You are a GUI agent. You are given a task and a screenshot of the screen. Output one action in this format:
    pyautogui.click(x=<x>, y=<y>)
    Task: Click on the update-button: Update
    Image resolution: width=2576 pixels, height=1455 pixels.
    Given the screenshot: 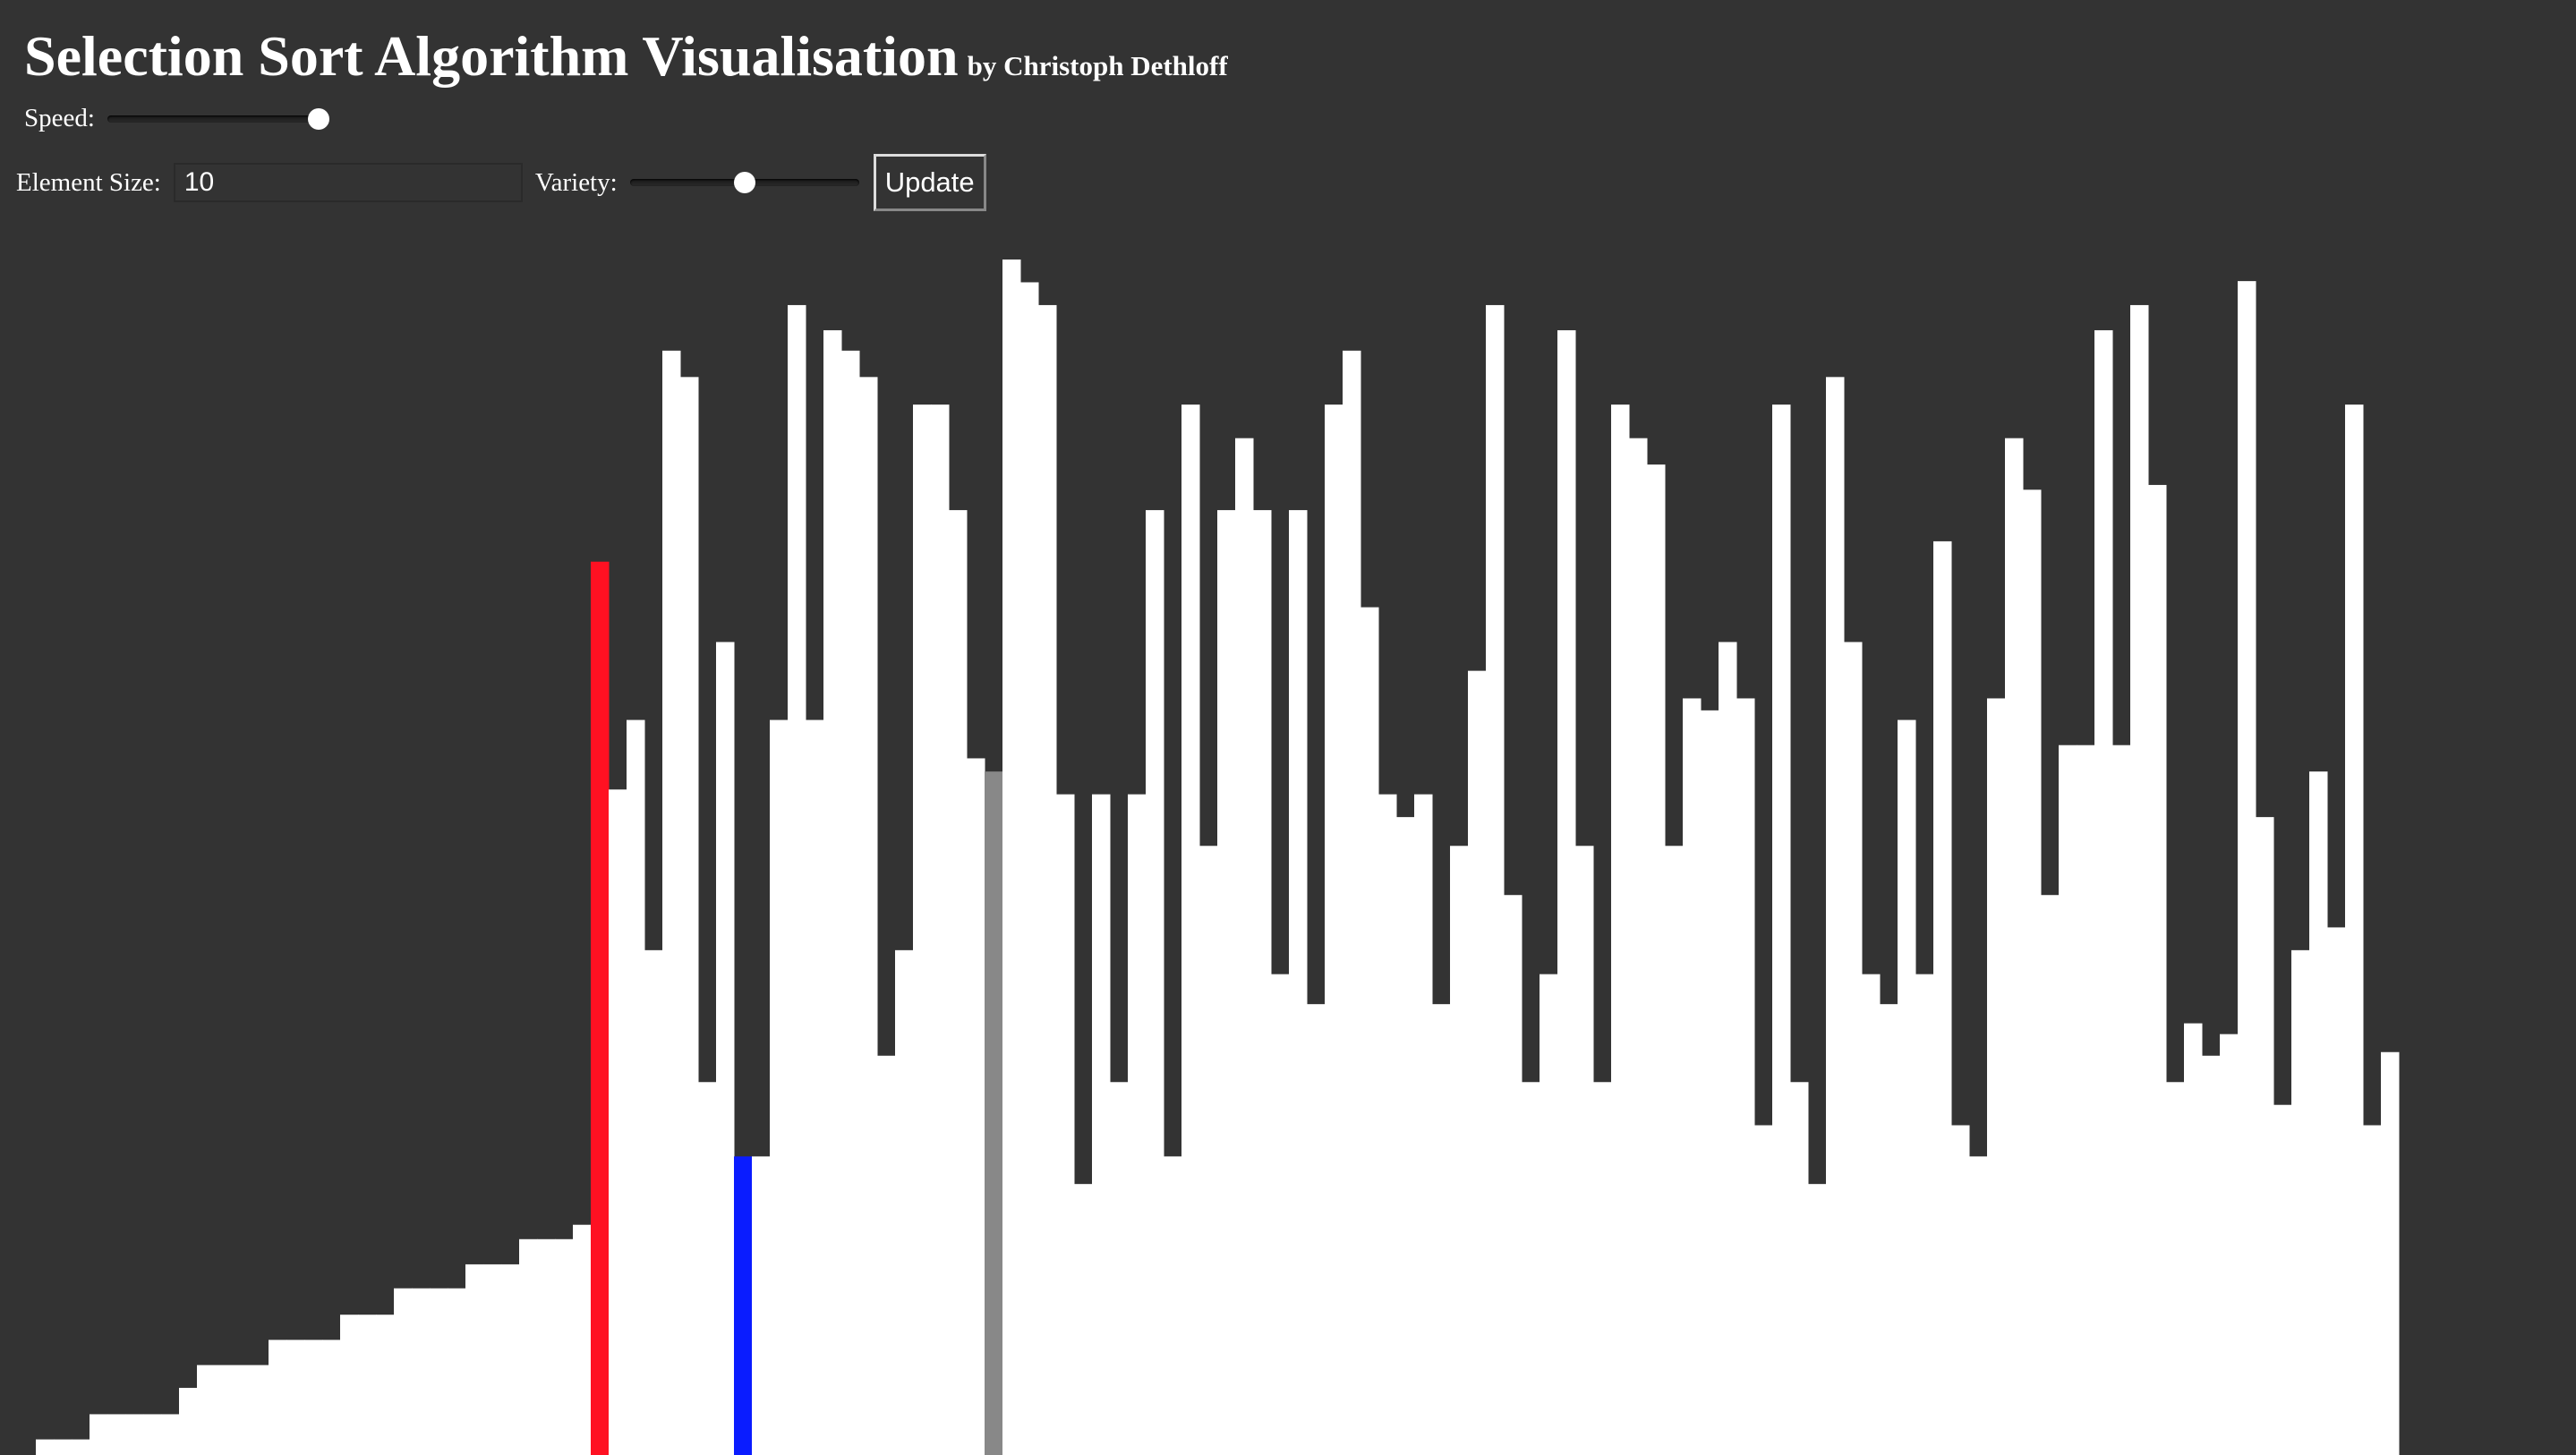 What is the action you would take?
    pyautogui.click(x=929, y=182)
    